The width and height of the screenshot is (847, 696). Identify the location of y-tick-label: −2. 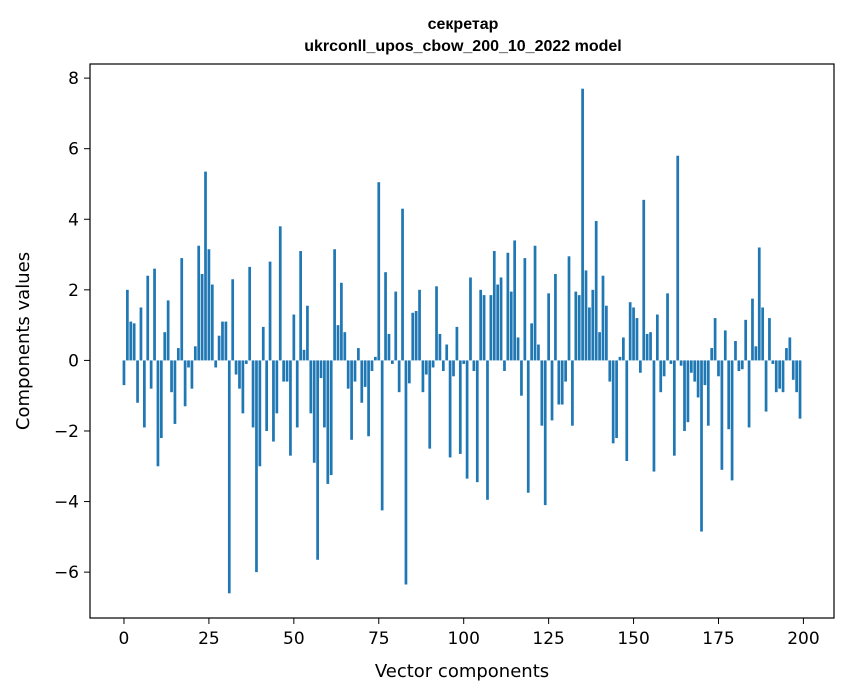
(66, 432).